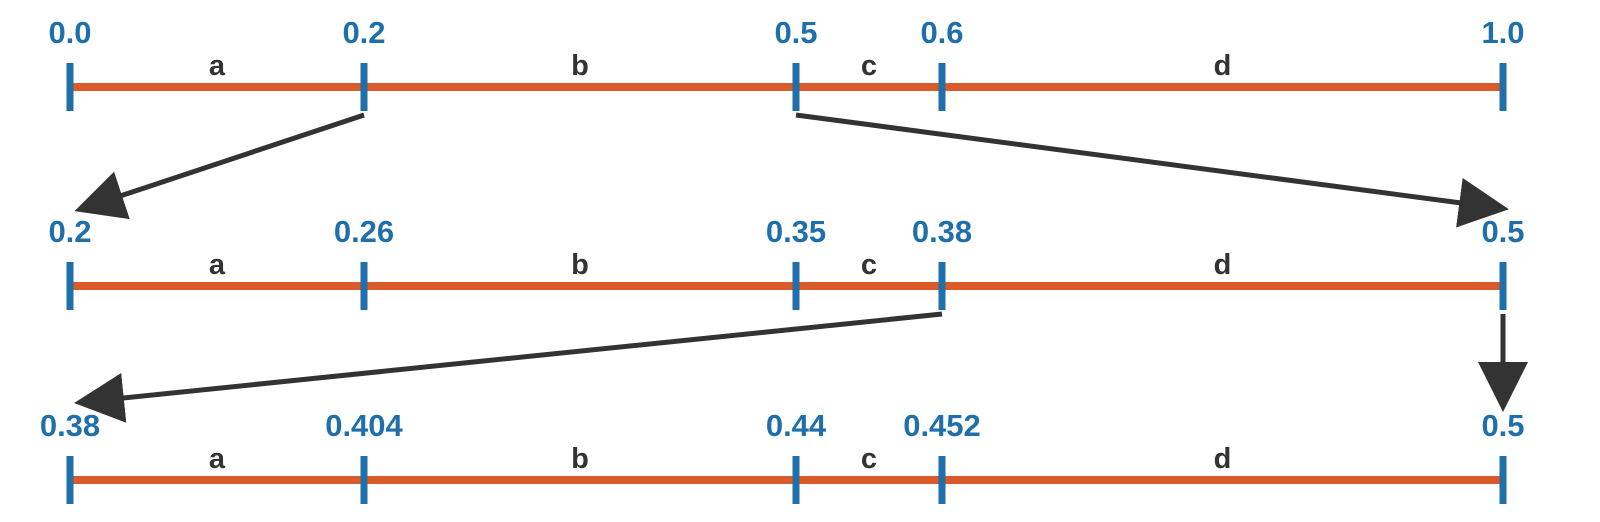 The width and height of the screenshot is (1600, 522). What do you see at coordinates (364, 231) in the screenshot?
I see `tick-label: 0.26` at bounding box center [364, 231].